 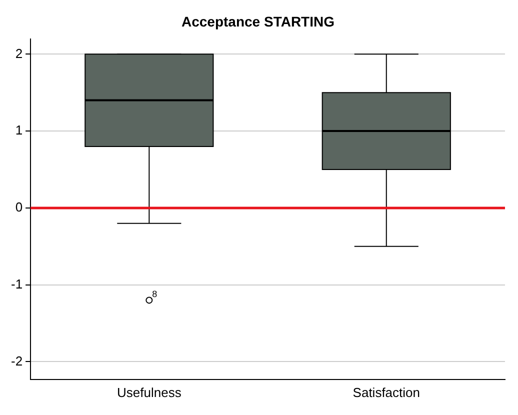 What do you see at coordinates (149, 392) in the screenshot?
I see `x-tick-label: Usefulness` at bounding box center [149, 392].